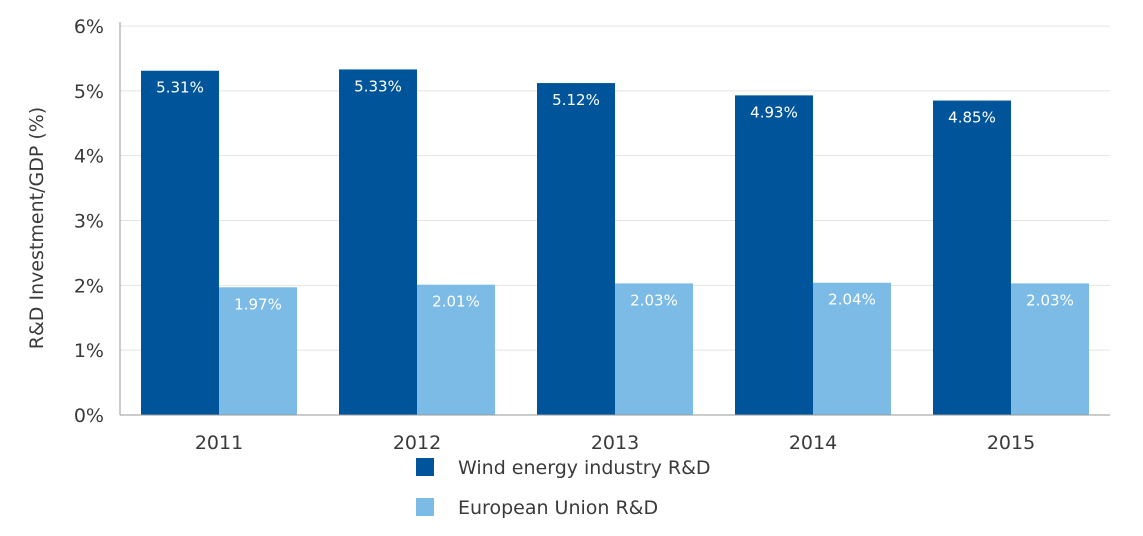 The width and height of the screenshot is (1143, 536). Describe the element at coordinates (972, 118) in the screenshot. I see `data-label: 4.85%` at that location.